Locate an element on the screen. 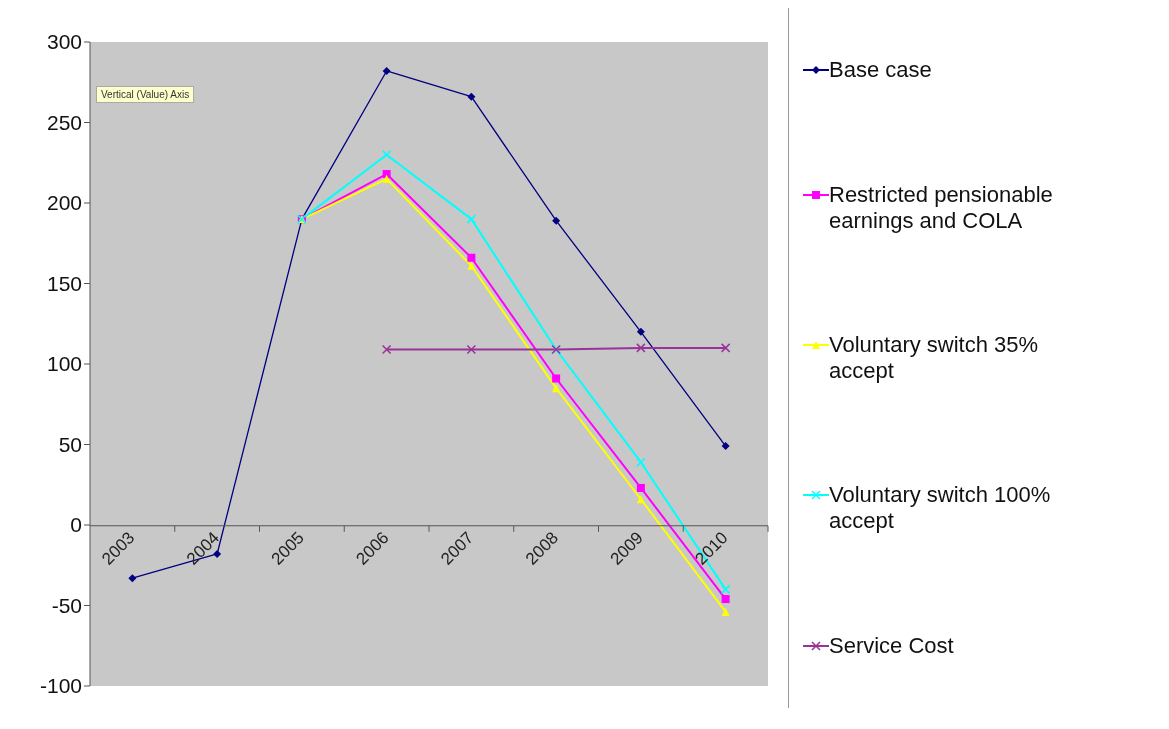 The image size is (1169, 729). y-tick-label: 0 is located at coordinates (76, 525).